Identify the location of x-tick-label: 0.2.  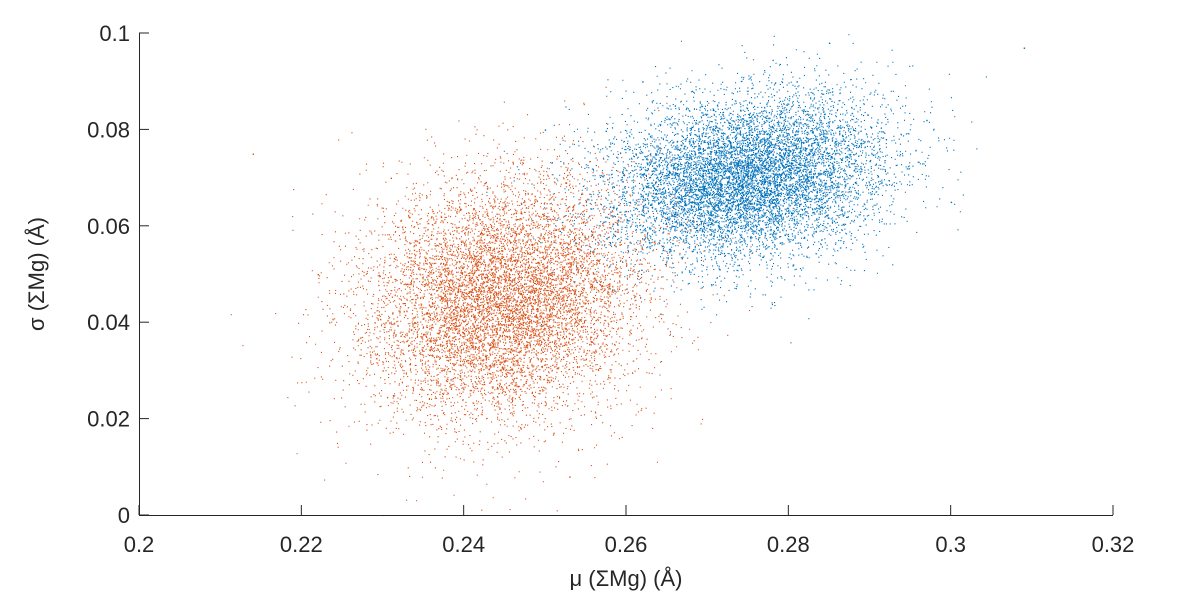
(139, 544).